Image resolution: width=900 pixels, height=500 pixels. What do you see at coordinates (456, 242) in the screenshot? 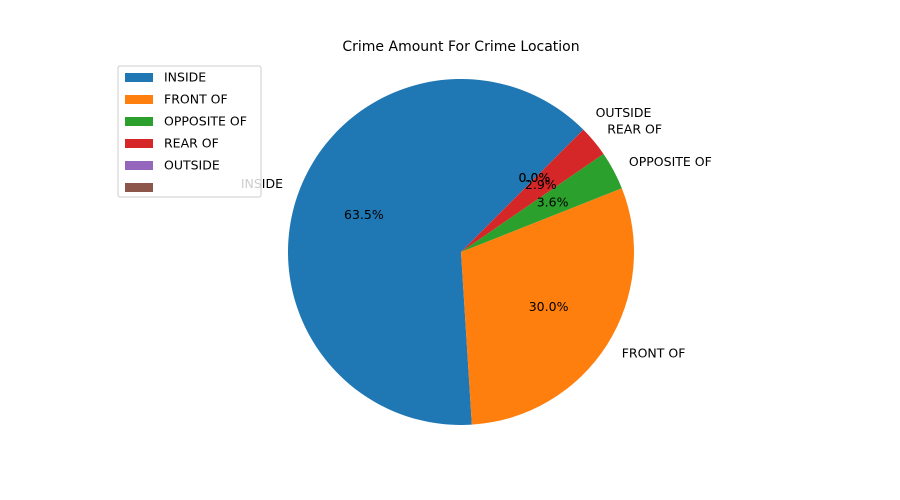
I see `percent-labels: 63.5%30.0%3.6%2.9%0.0%0.0%` at bounding box center [456, 242].